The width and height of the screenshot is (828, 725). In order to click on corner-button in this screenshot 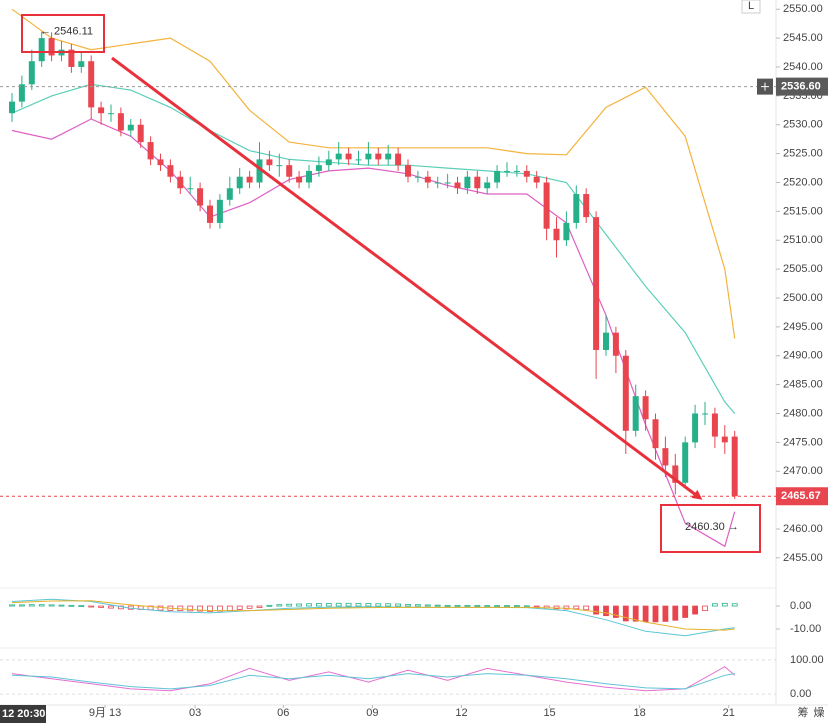, I will do `click(751, 7)`.